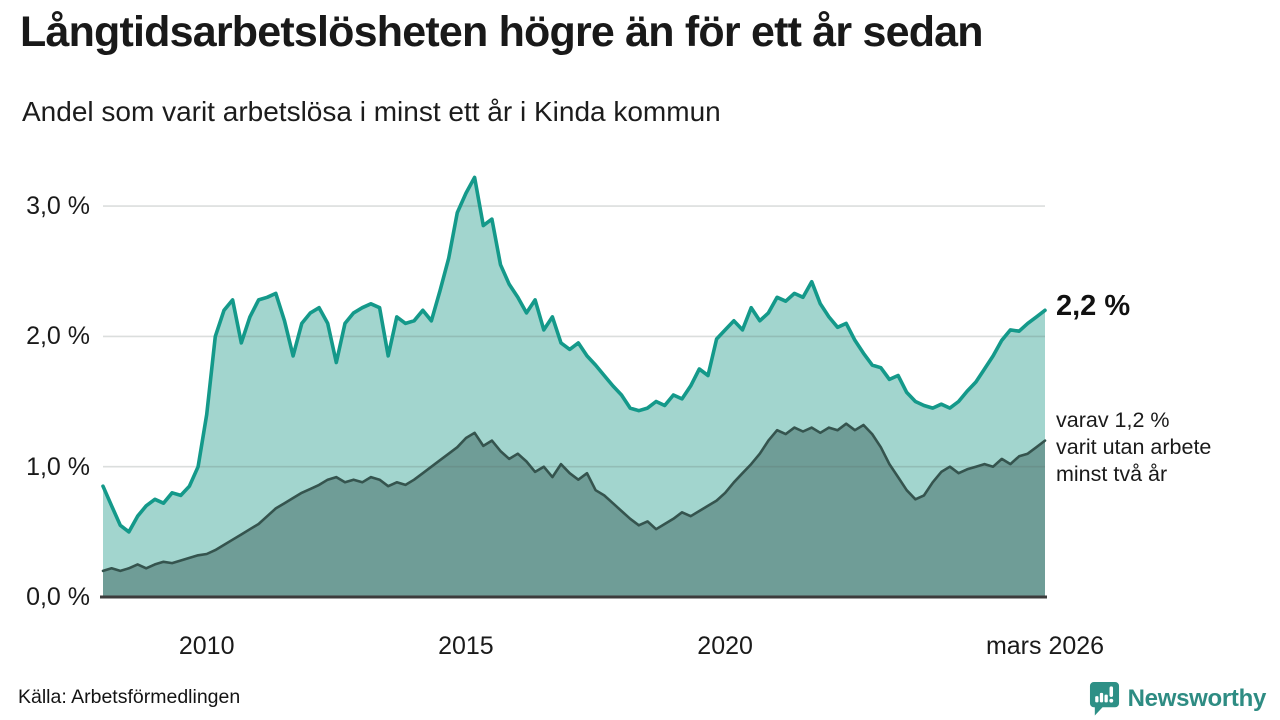  I want to click on newsworthy-bubble-icon, so click(1104, 699).